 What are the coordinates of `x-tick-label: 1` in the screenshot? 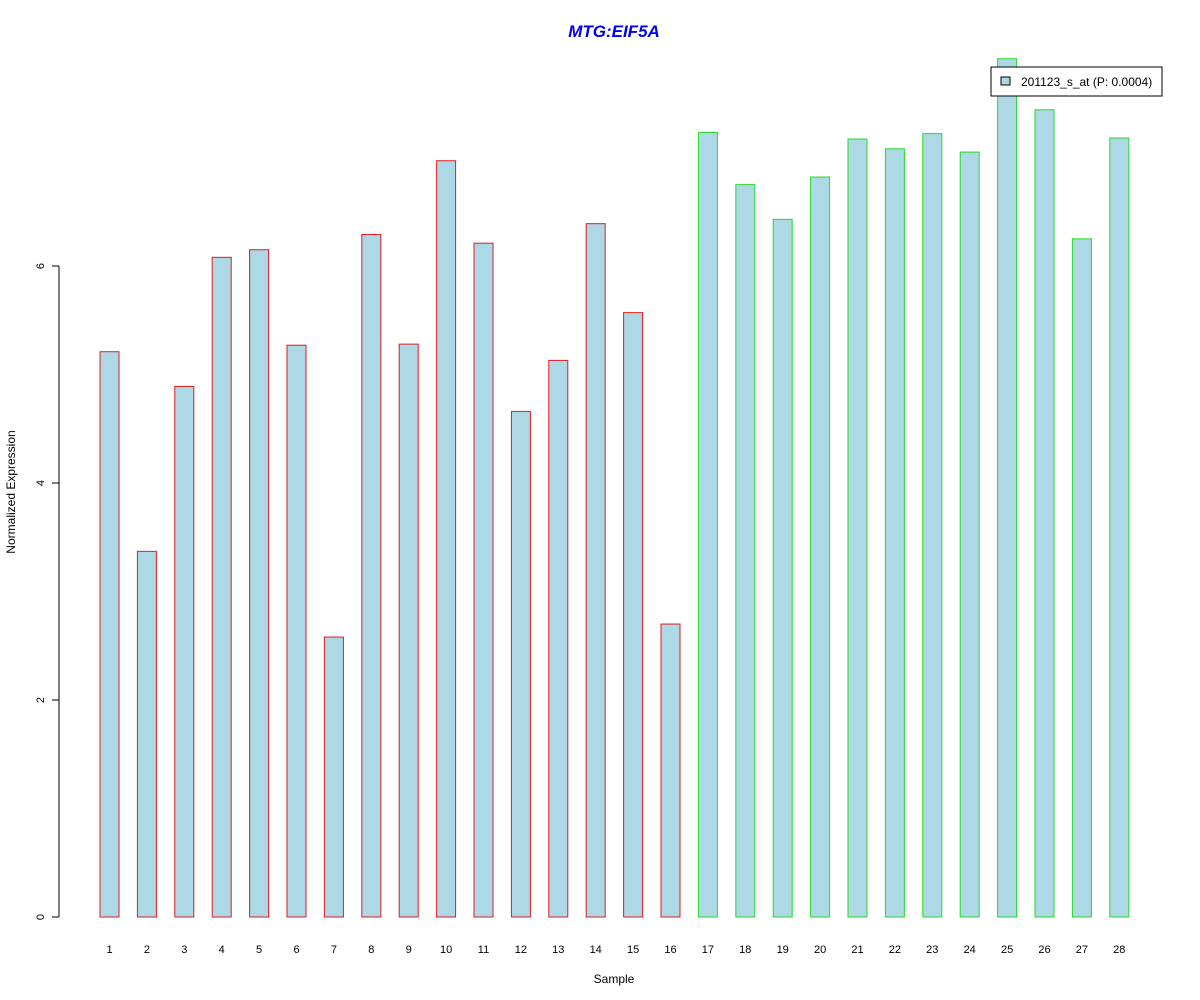 It's located at (109, 950).